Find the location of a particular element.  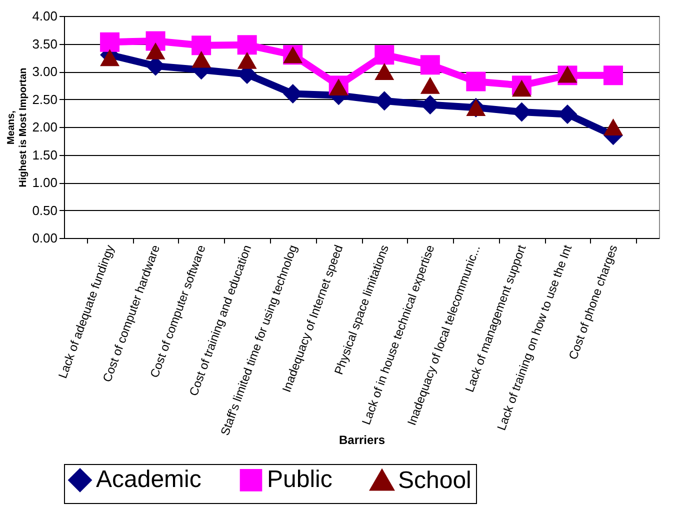

y-tick-label: 1.00 is located at coordinates (45, 182).